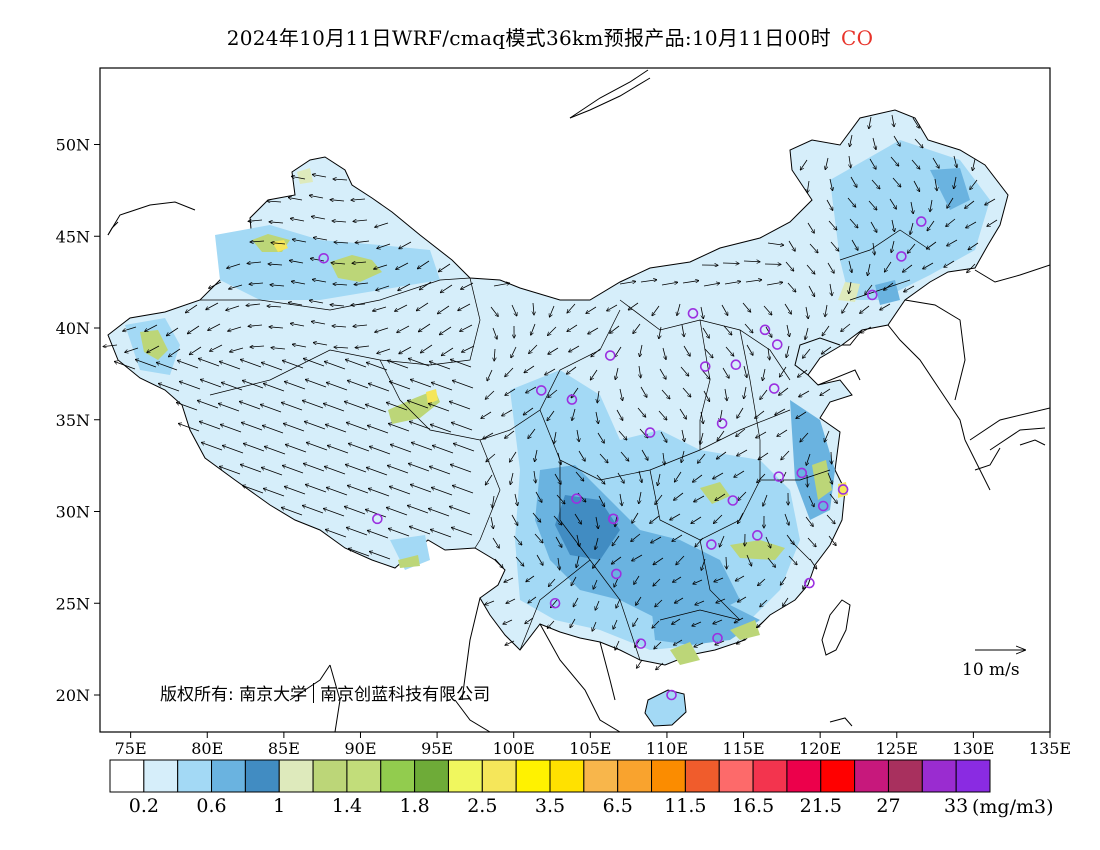 The width and height of the screenshot is (1100, 850). I want to click on colorbar-label: 0.2, so click(144, 806).